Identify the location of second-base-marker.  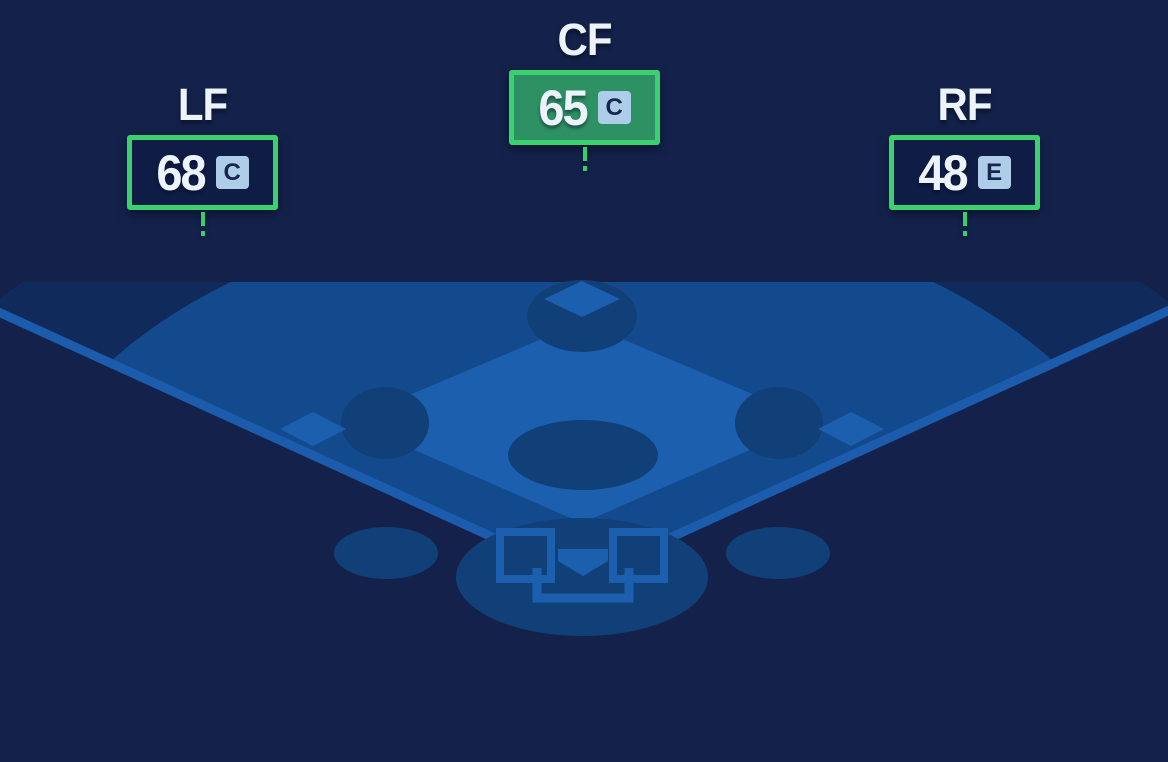
(582, 299).